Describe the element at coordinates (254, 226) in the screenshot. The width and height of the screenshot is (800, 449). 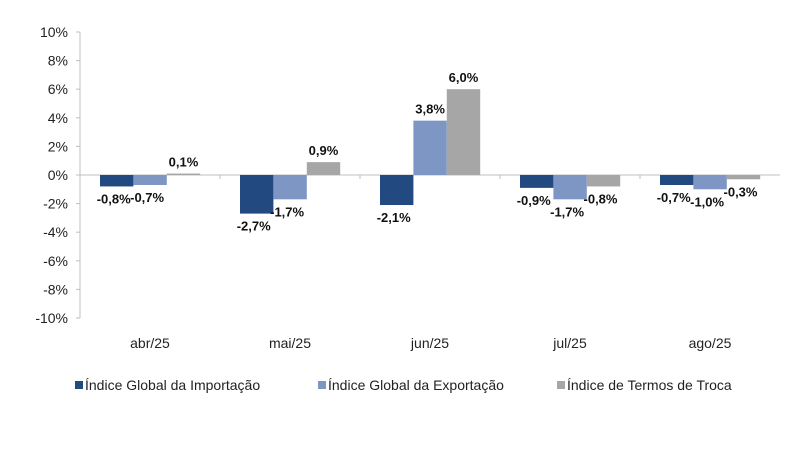
I see `data-label: -2,7%` at that location.